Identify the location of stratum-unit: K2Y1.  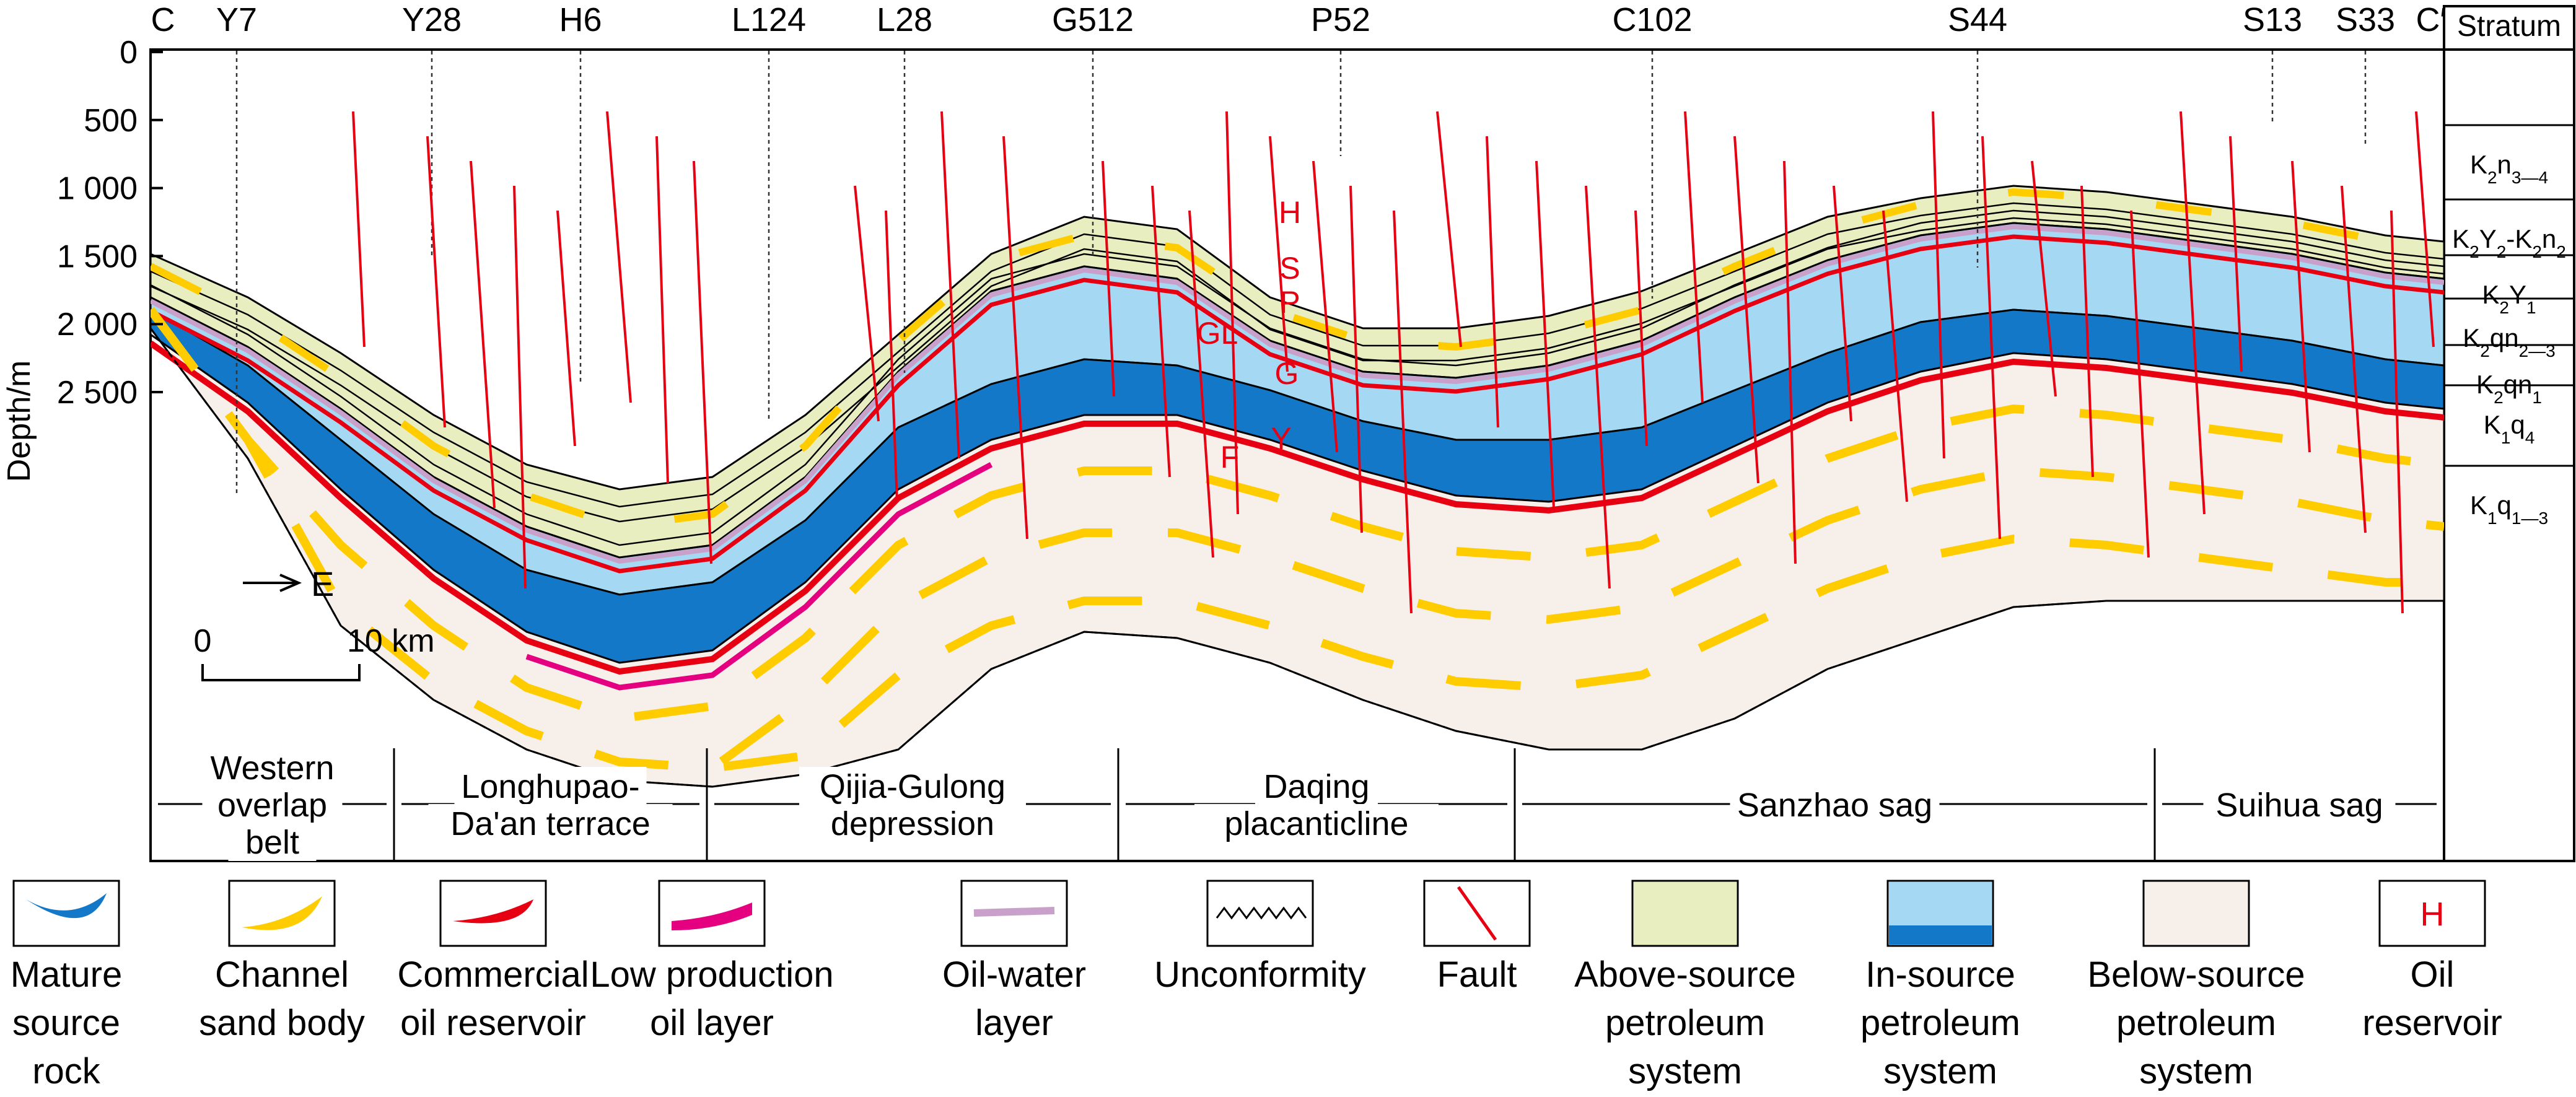
(2509, 298).